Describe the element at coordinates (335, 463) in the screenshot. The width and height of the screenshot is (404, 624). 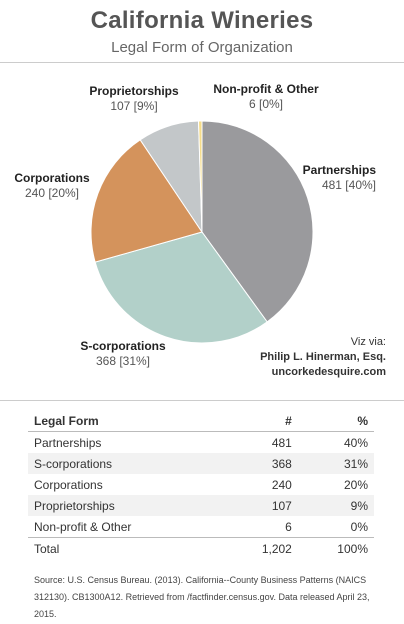
I see `row-percent: 31%` at that location.